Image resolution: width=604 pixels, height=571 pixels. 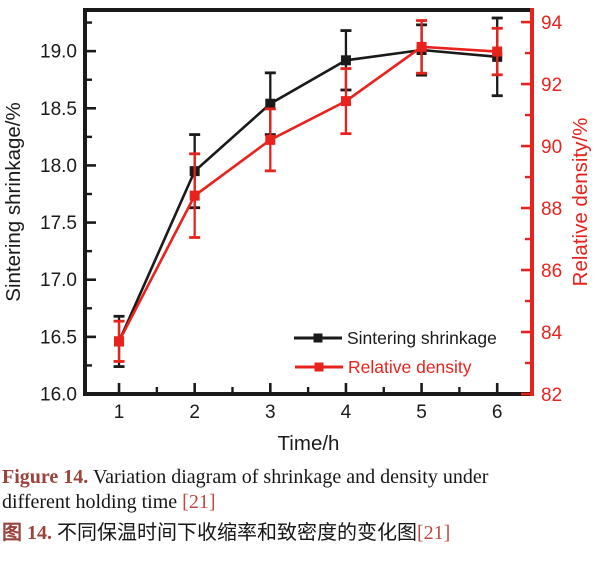 I want to click on left-axis-tick-label: 18.5, so click(x=58, y=109).